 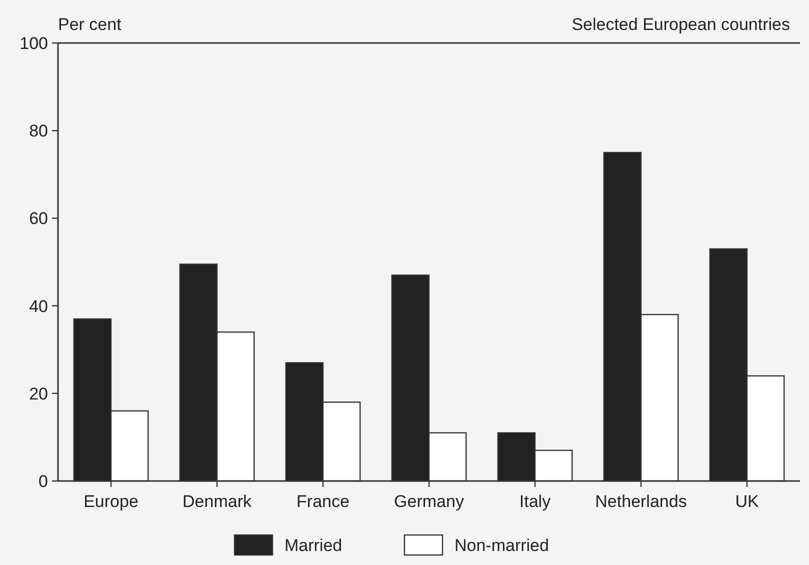 I want to click on x-tick-label: UK, so click(x=747, y=501).